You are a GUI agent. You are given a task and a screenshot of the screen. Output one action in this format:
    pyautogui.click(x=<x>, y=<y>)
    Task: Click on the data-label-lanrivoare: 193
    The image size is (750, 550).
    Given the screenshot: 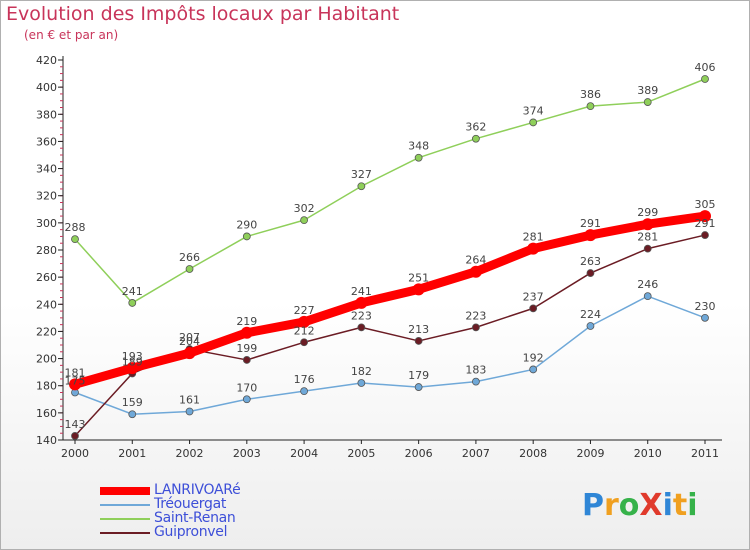 What is the action you would take?
    pyautogui.click(x=132, y=356)
    